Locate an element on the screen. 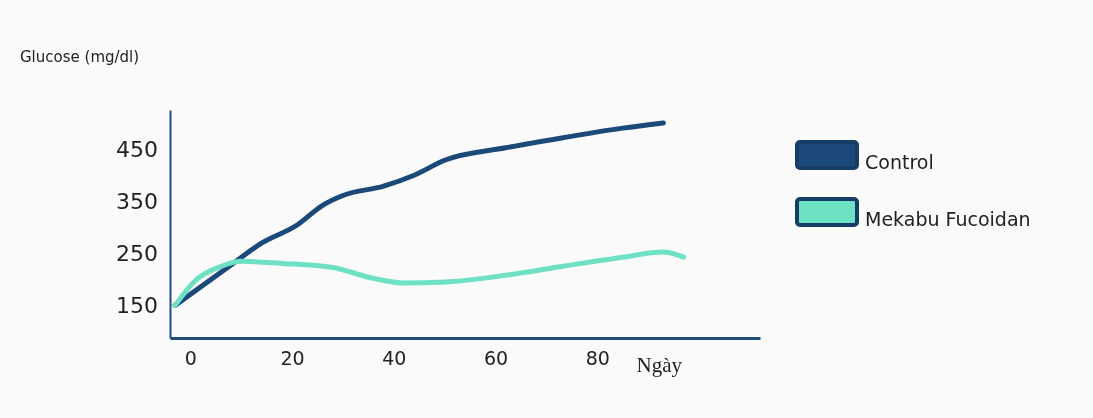  x-tick-label: 80 is located at coordinates (597, 358).